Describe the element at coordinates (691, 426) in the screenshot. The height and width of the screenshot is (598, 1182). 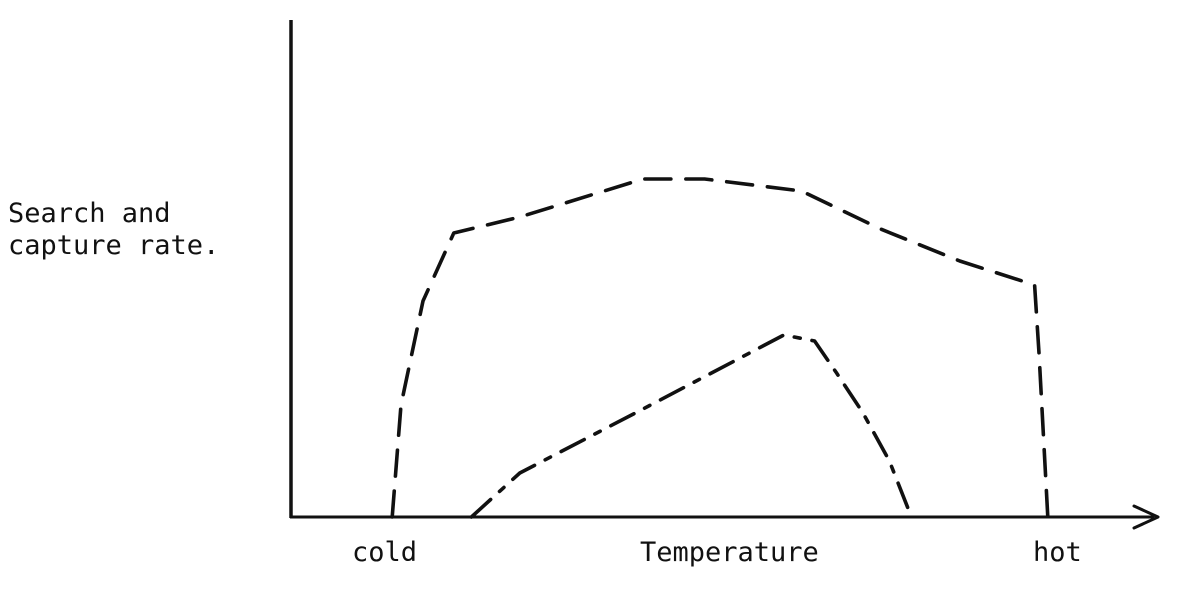
I see `series-line-lower-curve` at that location.